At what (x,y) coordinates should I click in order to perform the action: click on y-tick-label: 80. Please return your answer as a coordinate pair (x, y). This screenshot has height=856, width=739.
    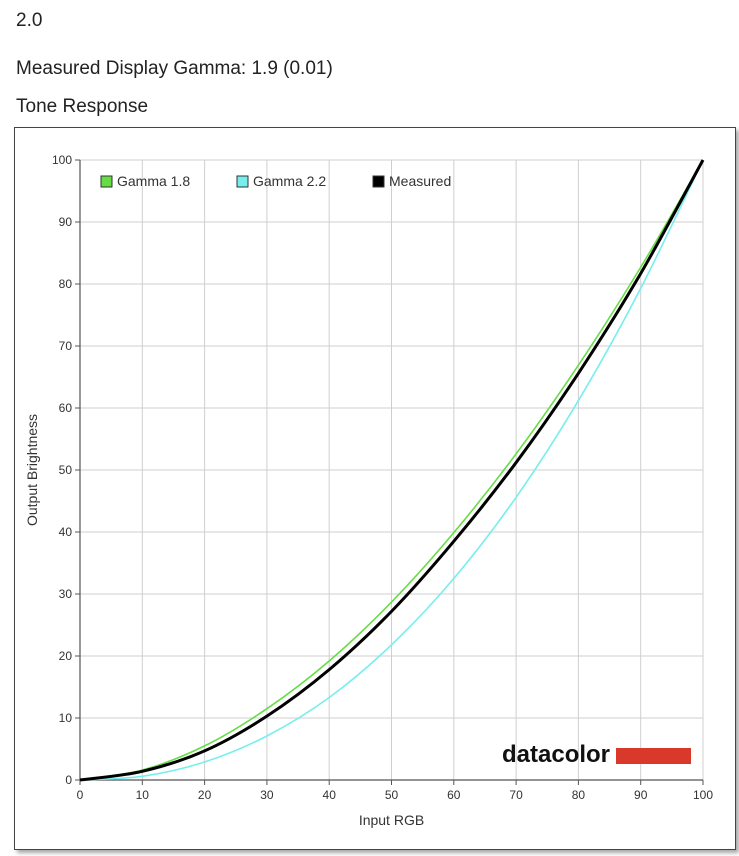
    Looking at the image, I should click on (66, 284).